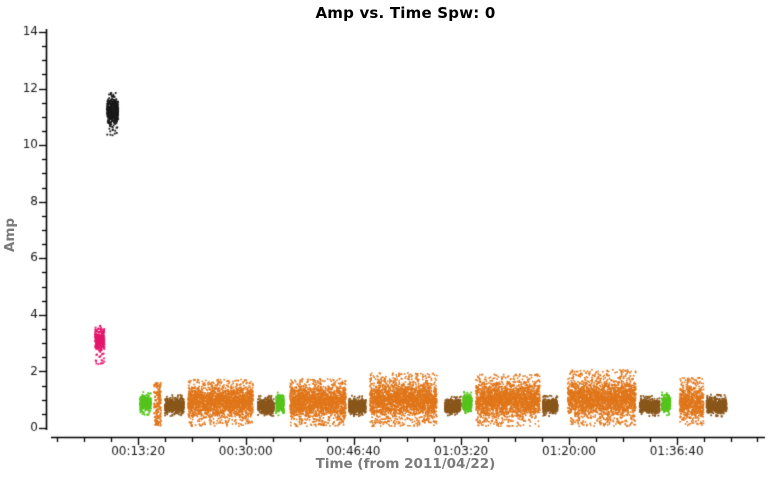  What do you see at coordinates (405, 464) in the screenshot?
I see `x-axis-label: Time (from 2011/04/22)` at bounding box center [405, 464].